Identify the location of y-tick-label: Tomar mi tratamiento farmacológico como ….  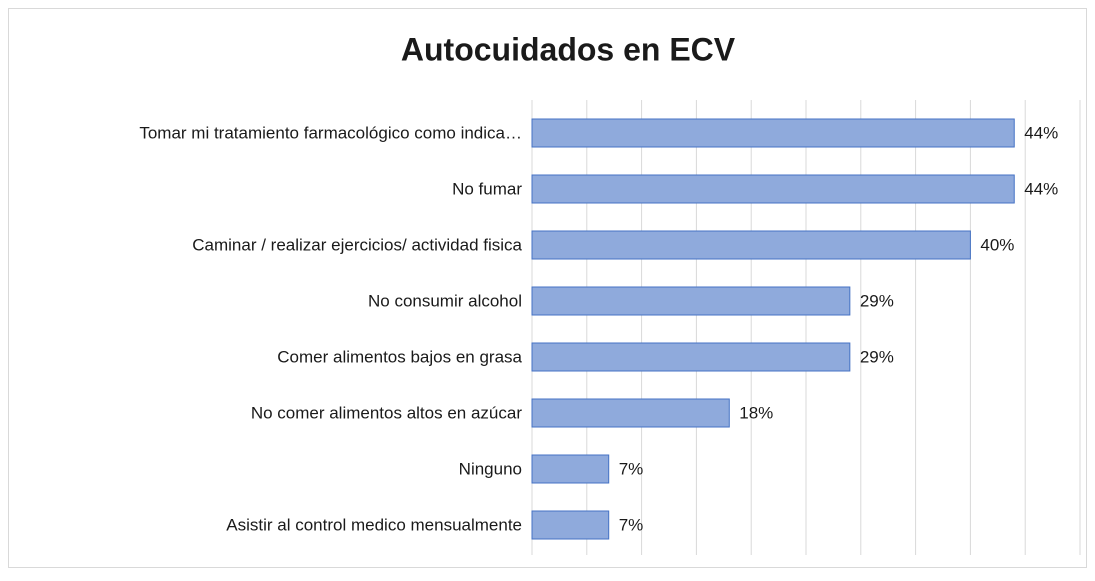
(330, 132).